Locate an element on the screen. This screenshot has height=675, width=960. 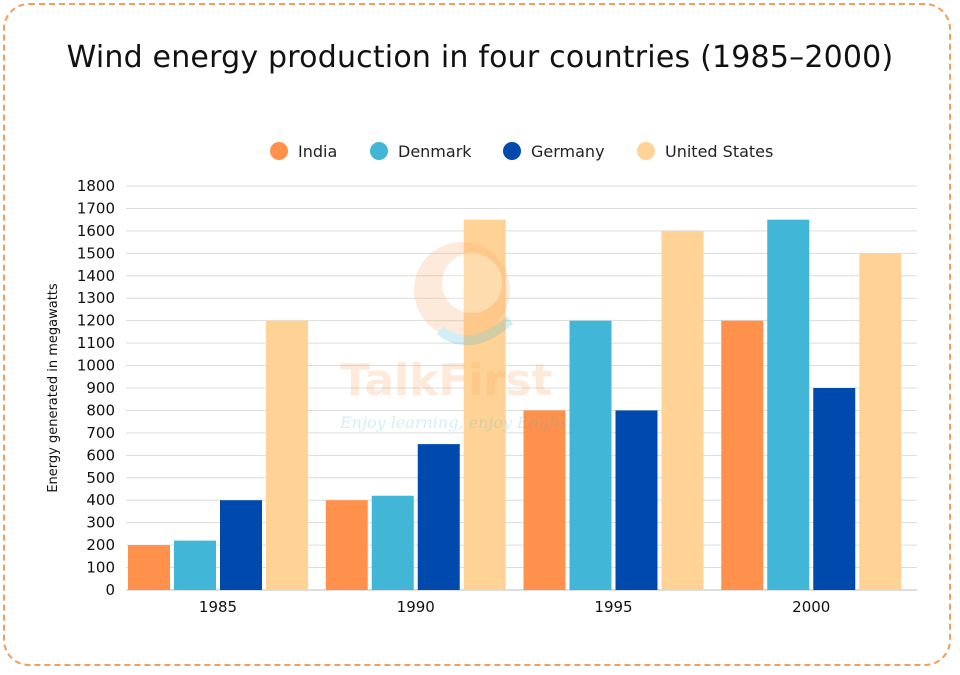
y-tick-label: 1500 is located at coordinates (96, 253).